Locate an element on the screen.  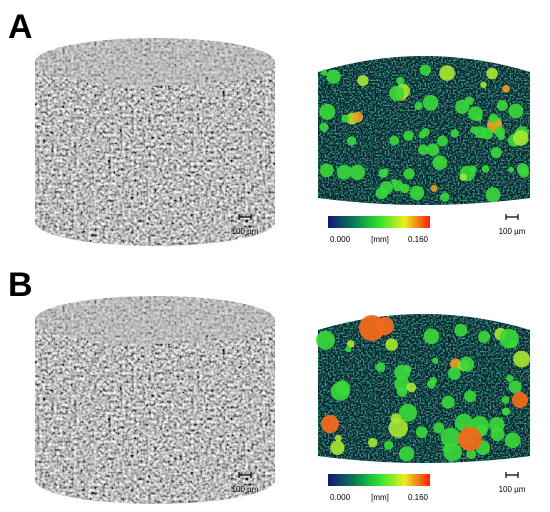
colorbar-max: 0.160 is located at coordinates (418, 497).